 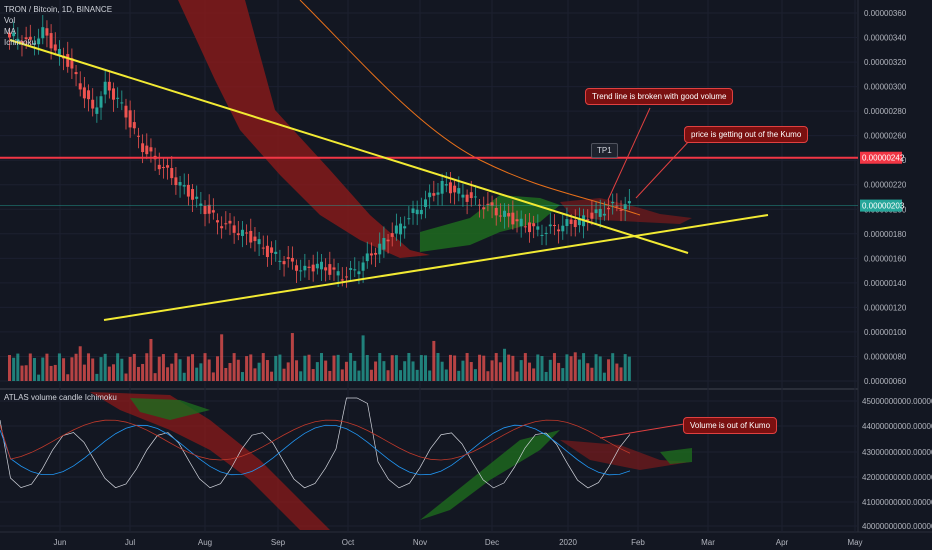 What do you see at coordinates (730, 425) in the screenshot?
I see `callout-volume-kumo: Volume is out of Kumo` at bounding box center [730, 425].